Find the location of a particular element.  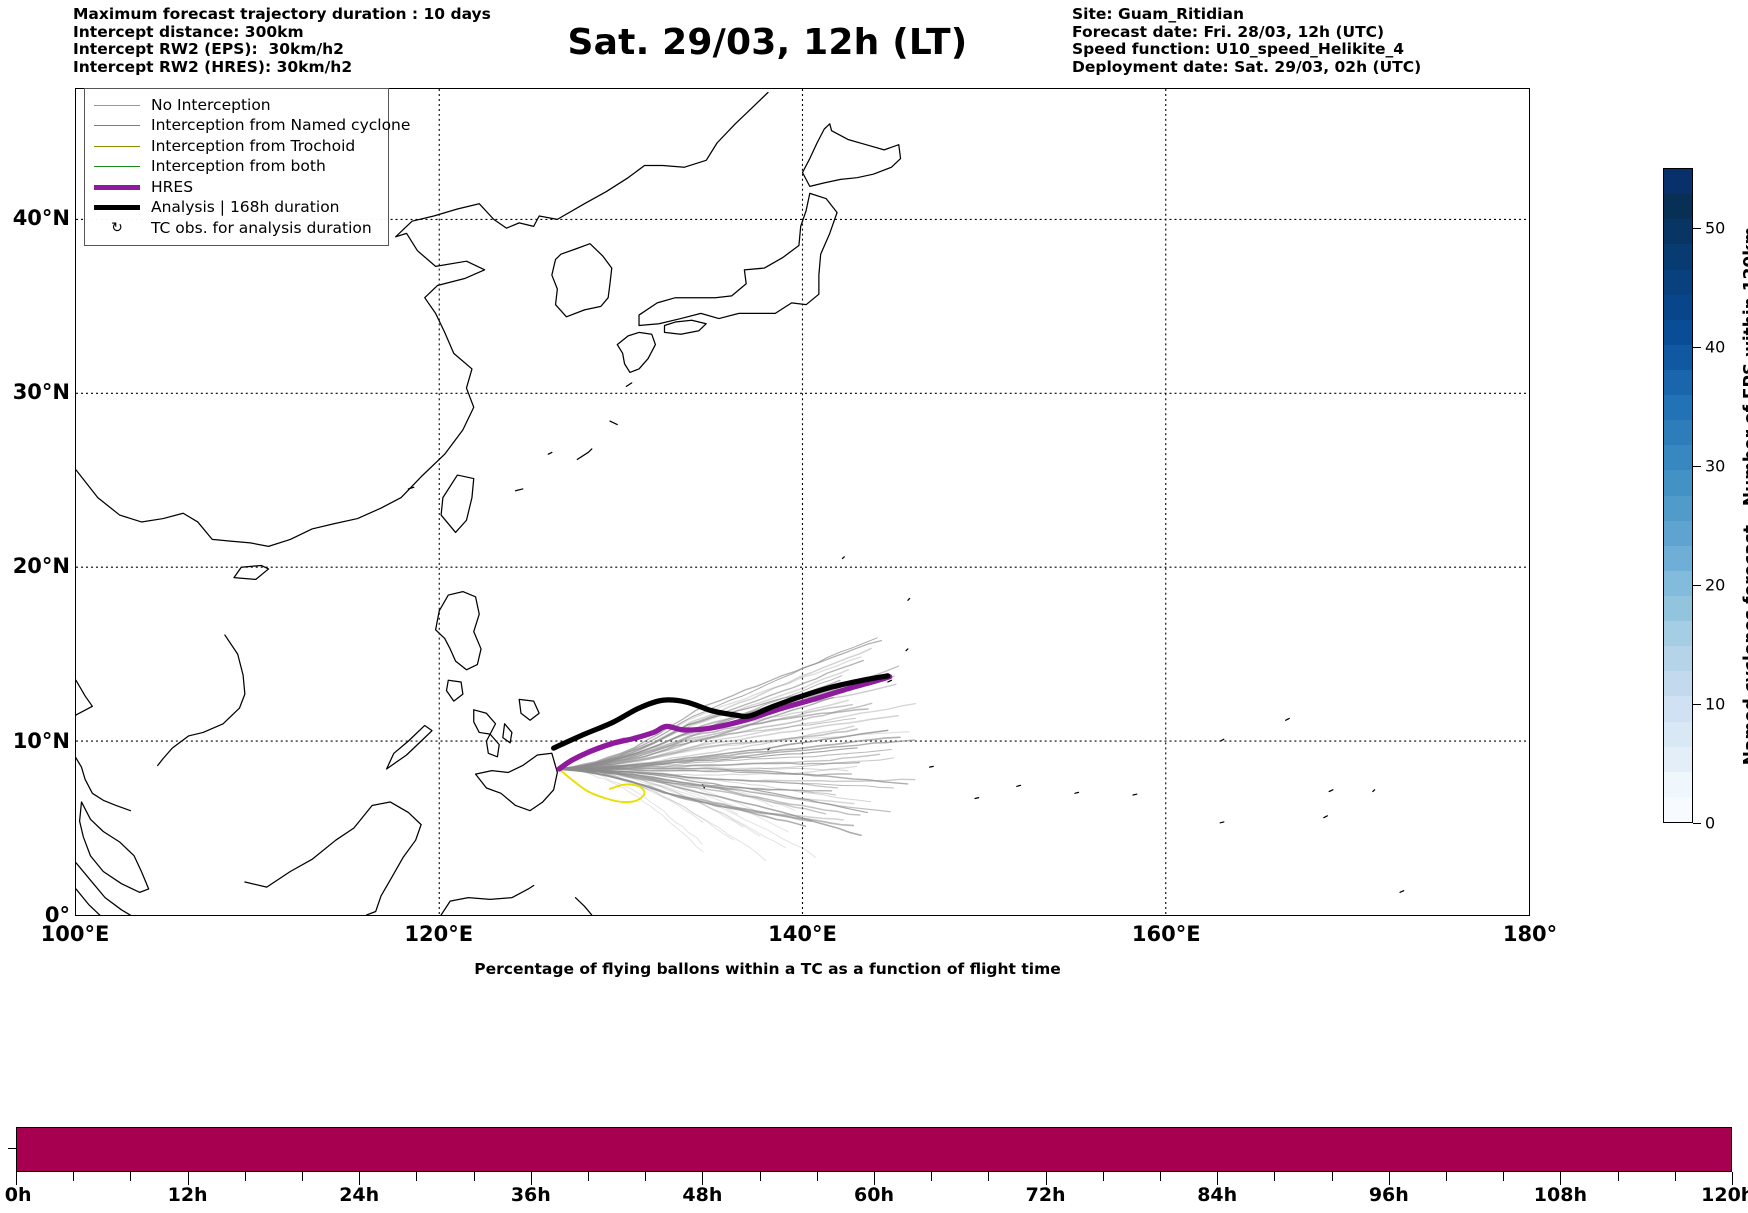

page-title: Sat. 29/03, 12h (LT) is located at coordinates (767, 42).